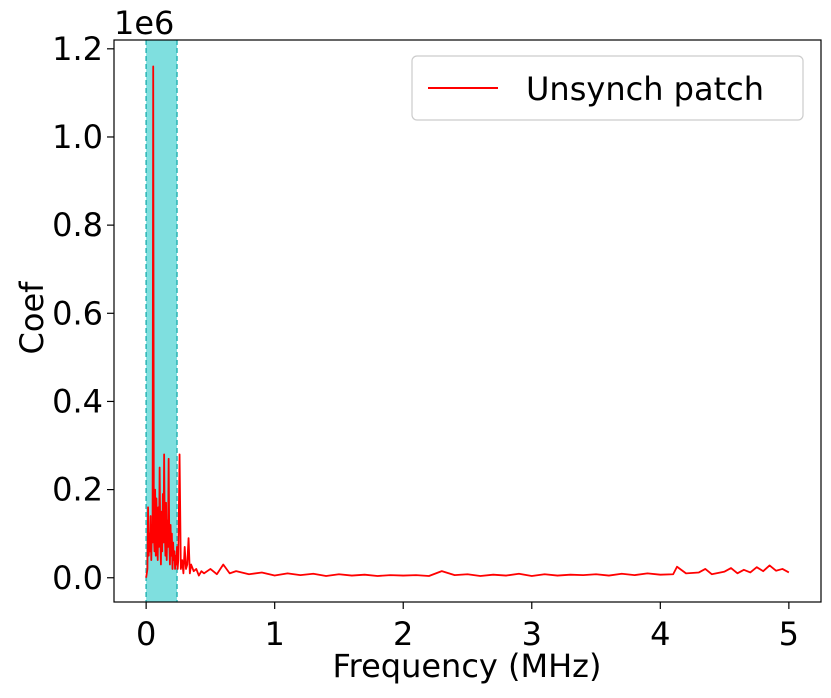  Describe the element at coordinates (77, 313) in the screenshot. I see `y-tick-label: 0.6` at that location.